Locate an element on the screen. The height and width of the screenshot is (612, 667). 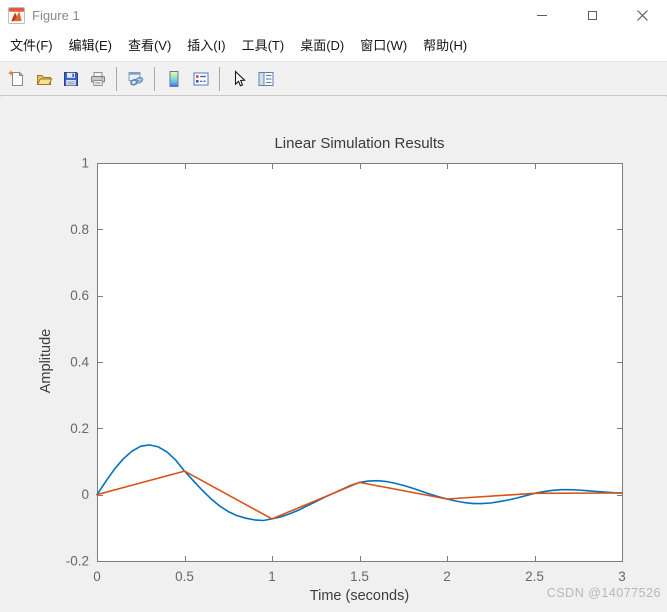
insert-colorbar-button is located at coordinates (173, 78).